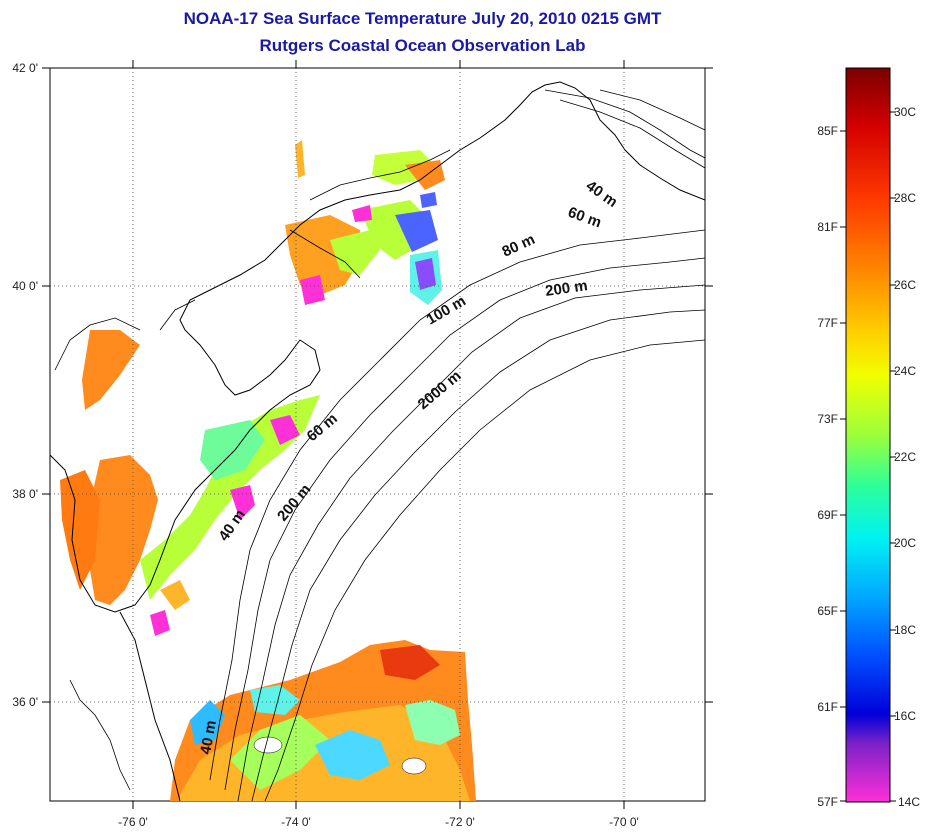 Image resolution: width=928 pixels, height=832 pixels. Describe the element at coordinates (827, 707) in the screenshot. I see `fahrenheit-label: 61F` at that location.